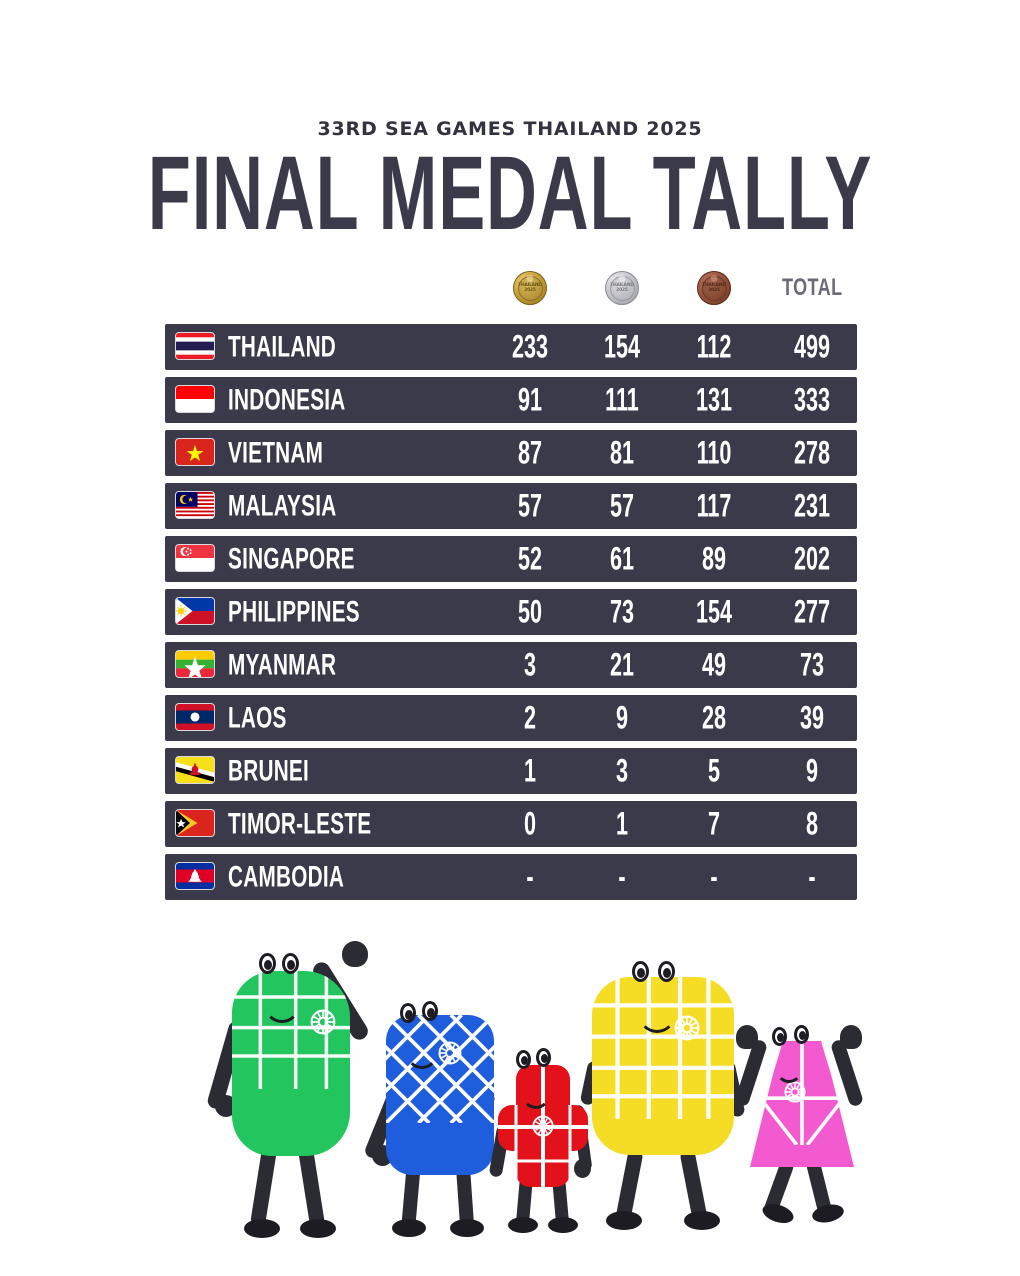 The height and width of the screenshot is (1276, 1020). I want to click on hand-left, so click(226, 1106).